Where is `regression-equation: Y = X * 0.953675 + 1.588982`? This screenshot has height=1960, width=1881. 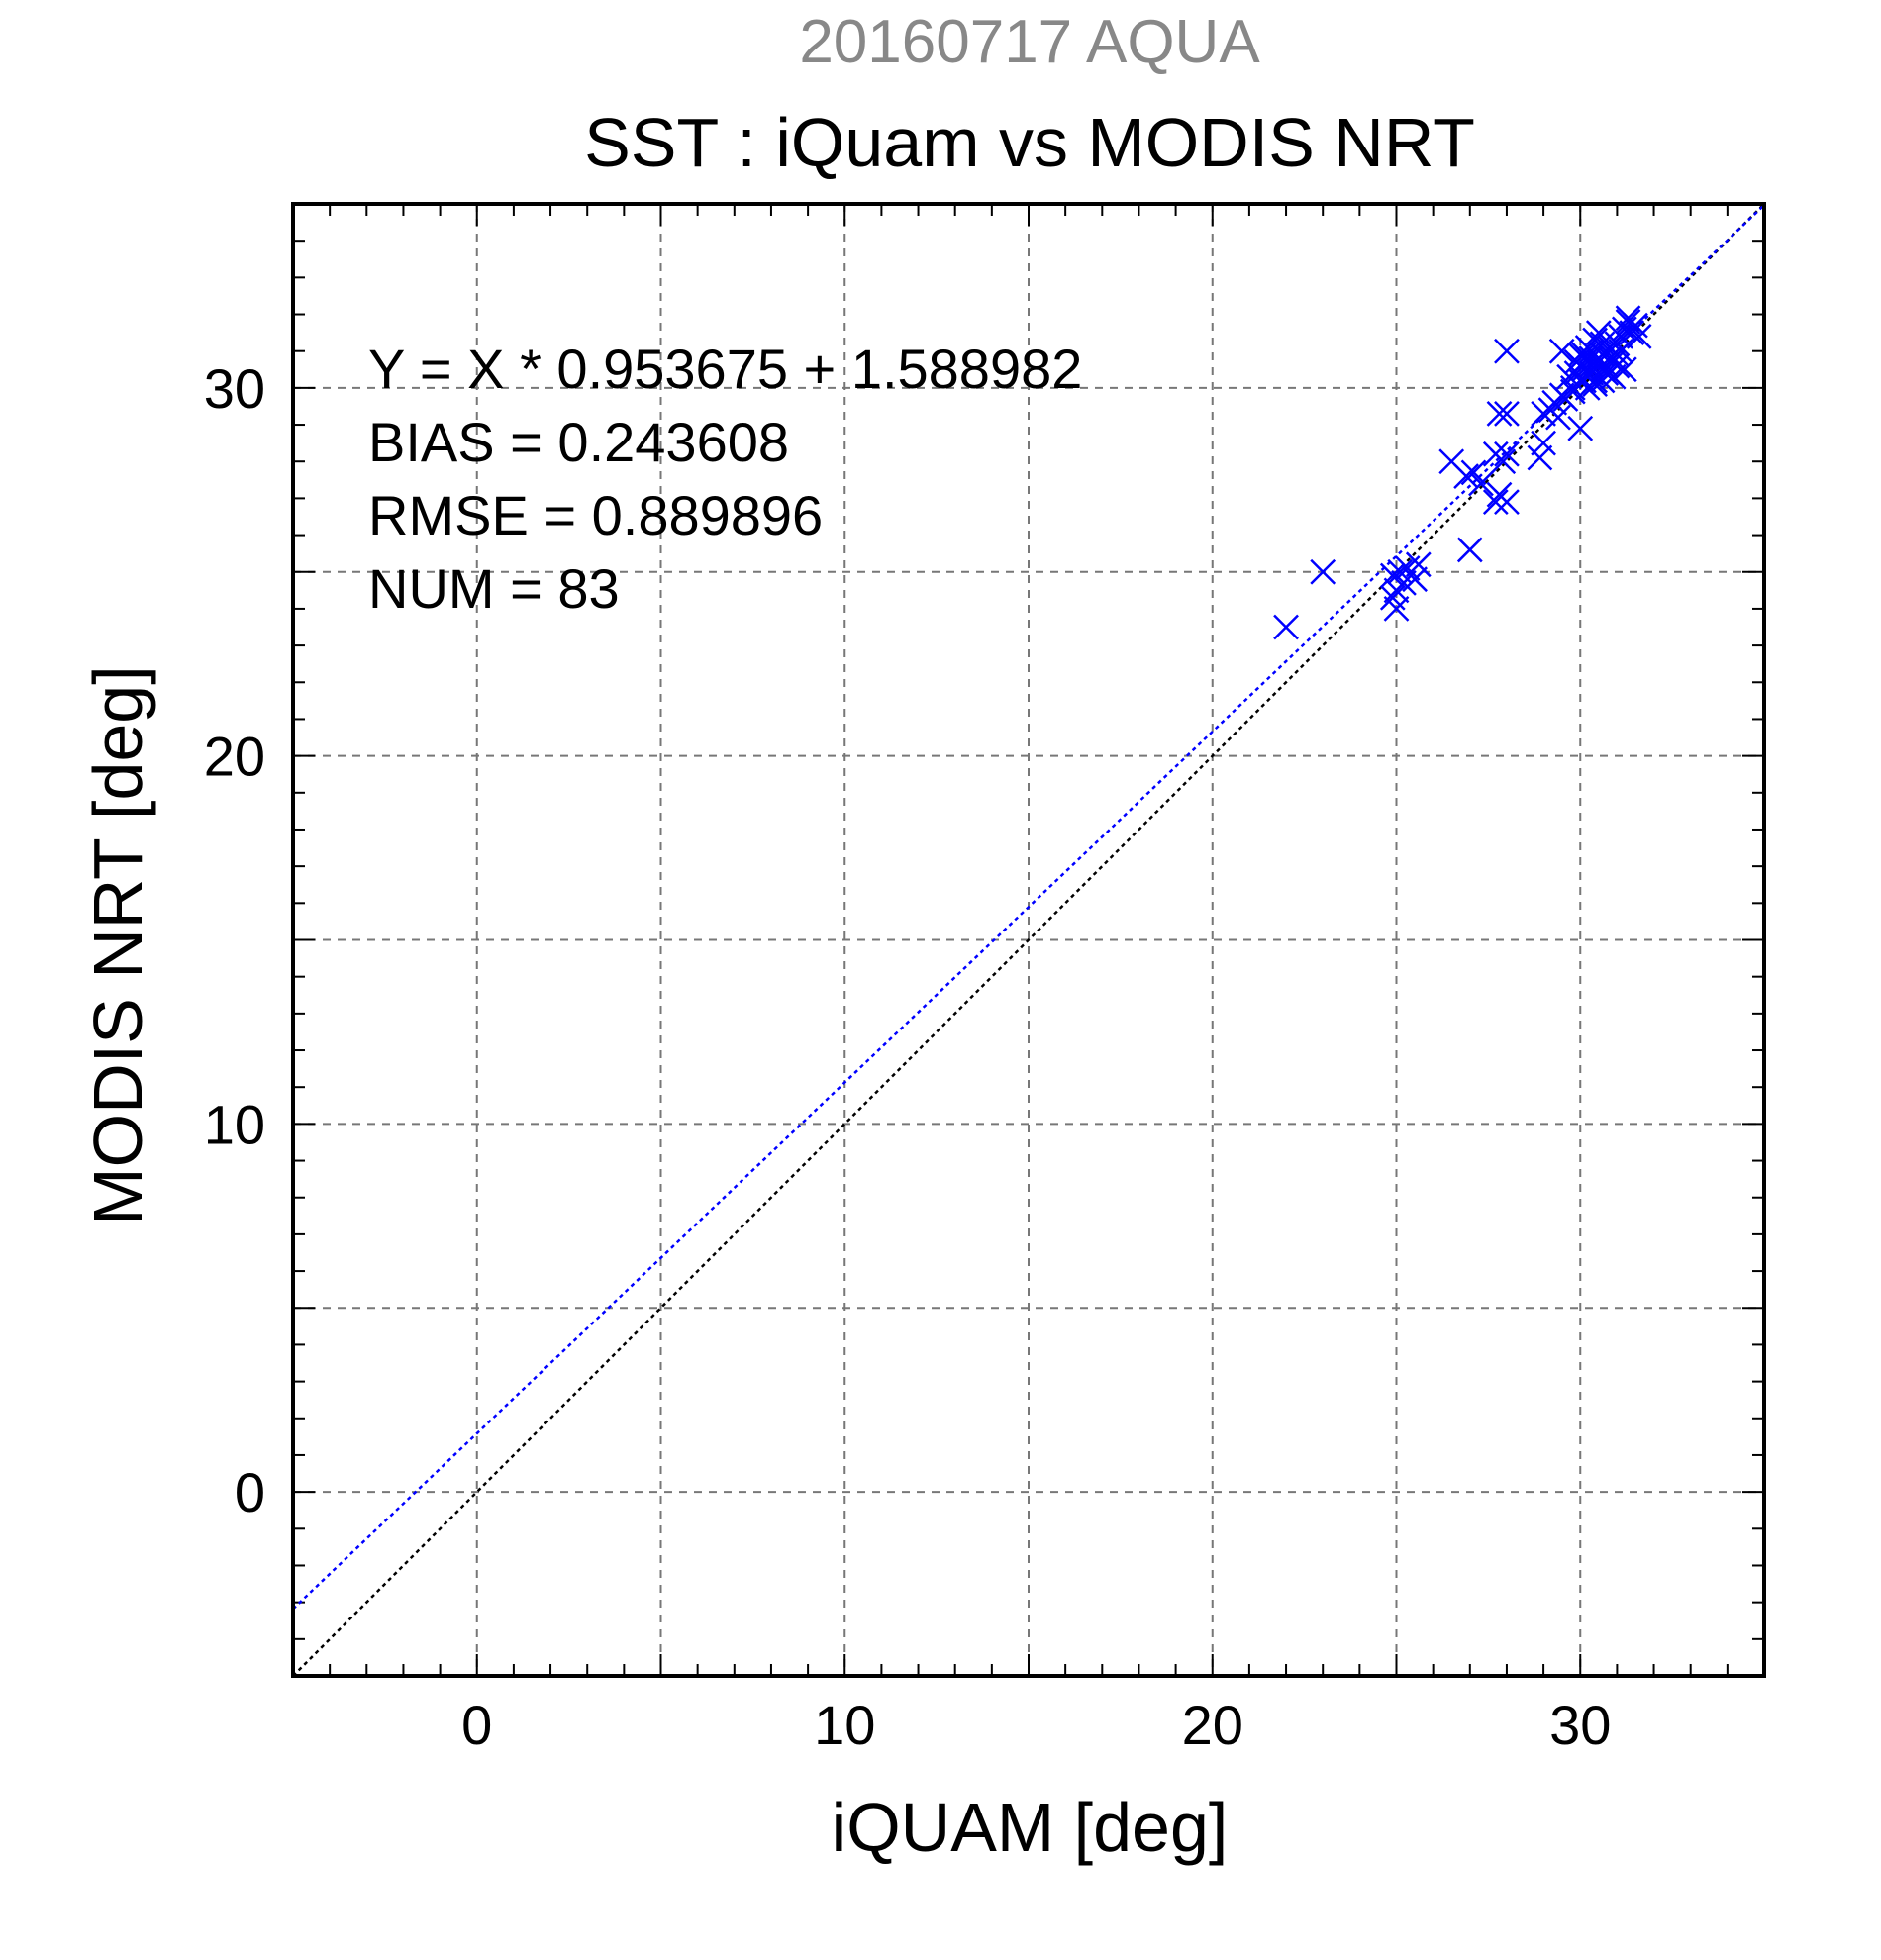
regression-equation: Y = X * 0.953675 + 1.588982 is located at coordinates (725, 369).